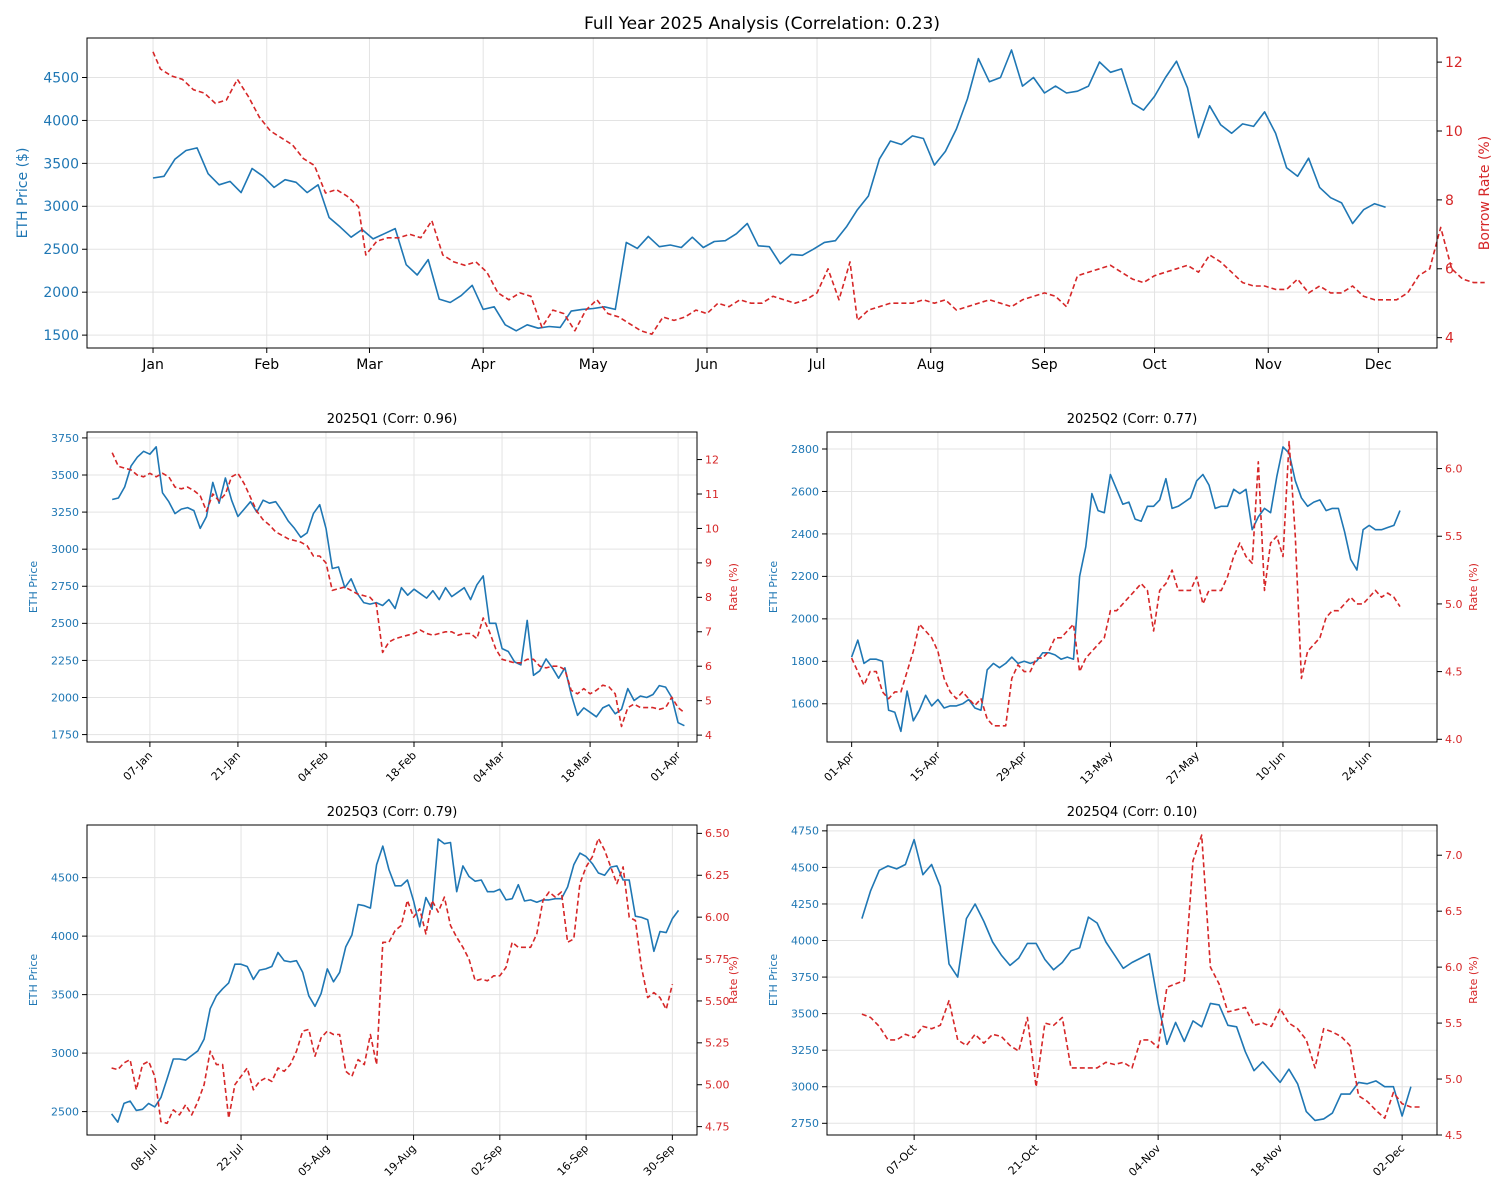 This screenshot has width=1500, height=1204. I want to click on ytick-label-left: 1750, so click(65, 734).